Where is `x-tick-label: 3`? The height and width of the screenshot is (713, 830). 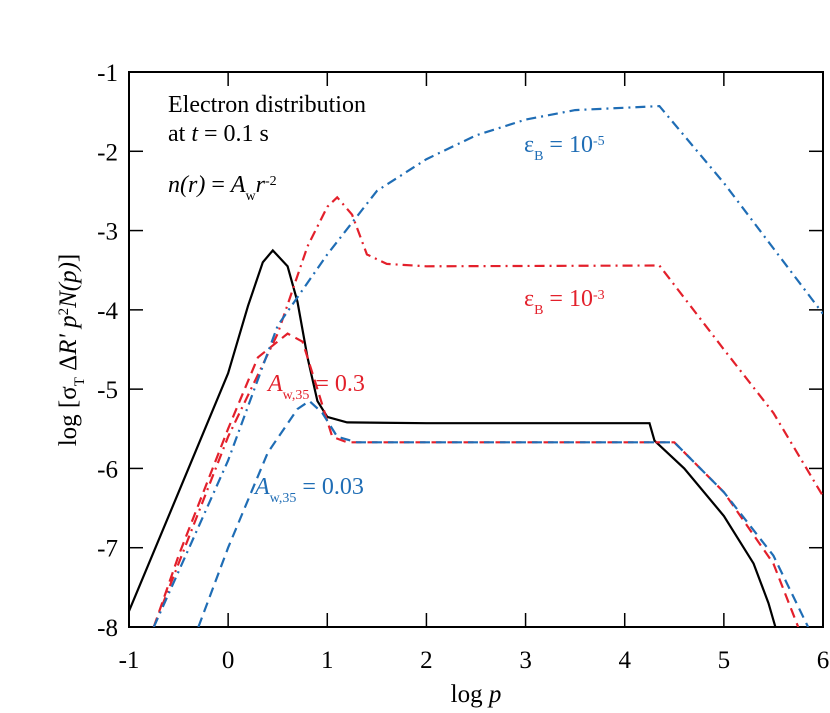 x-tick-label: 3 is located at coordinates (525, 660).